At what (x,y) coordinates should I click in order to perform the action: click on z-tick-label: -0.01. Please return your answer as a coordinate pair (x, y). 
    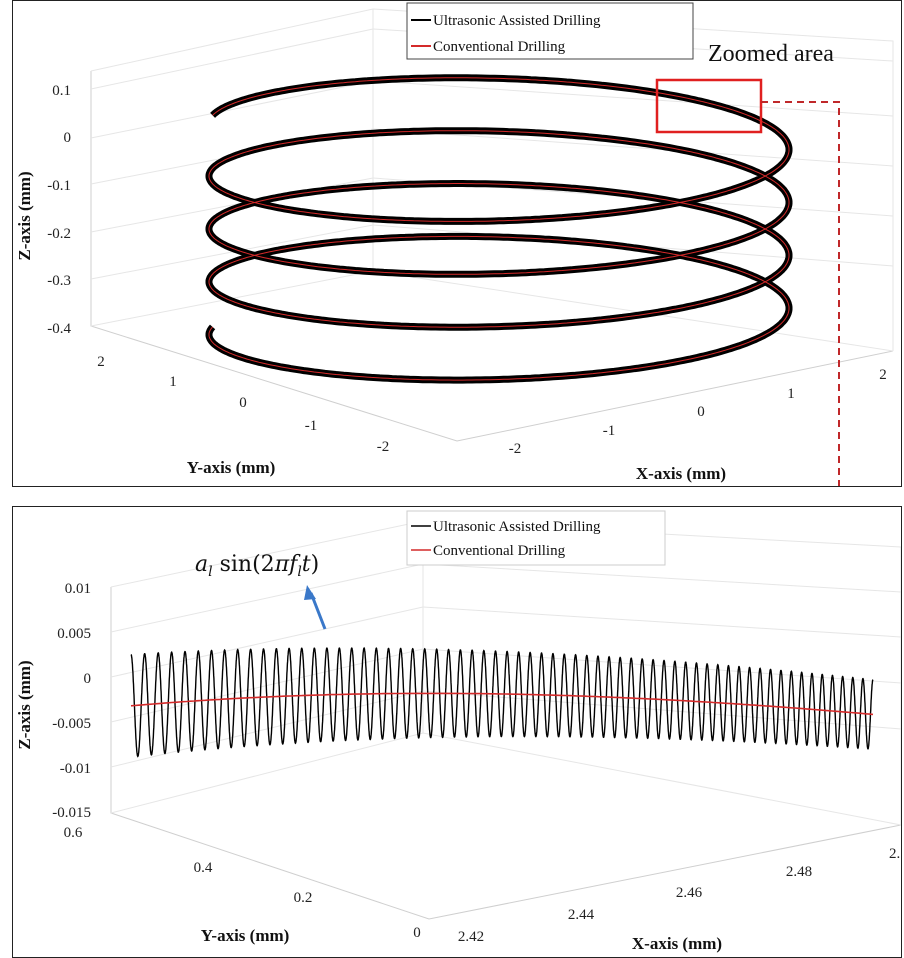
    Looking at the image, I should click on (75, 769).